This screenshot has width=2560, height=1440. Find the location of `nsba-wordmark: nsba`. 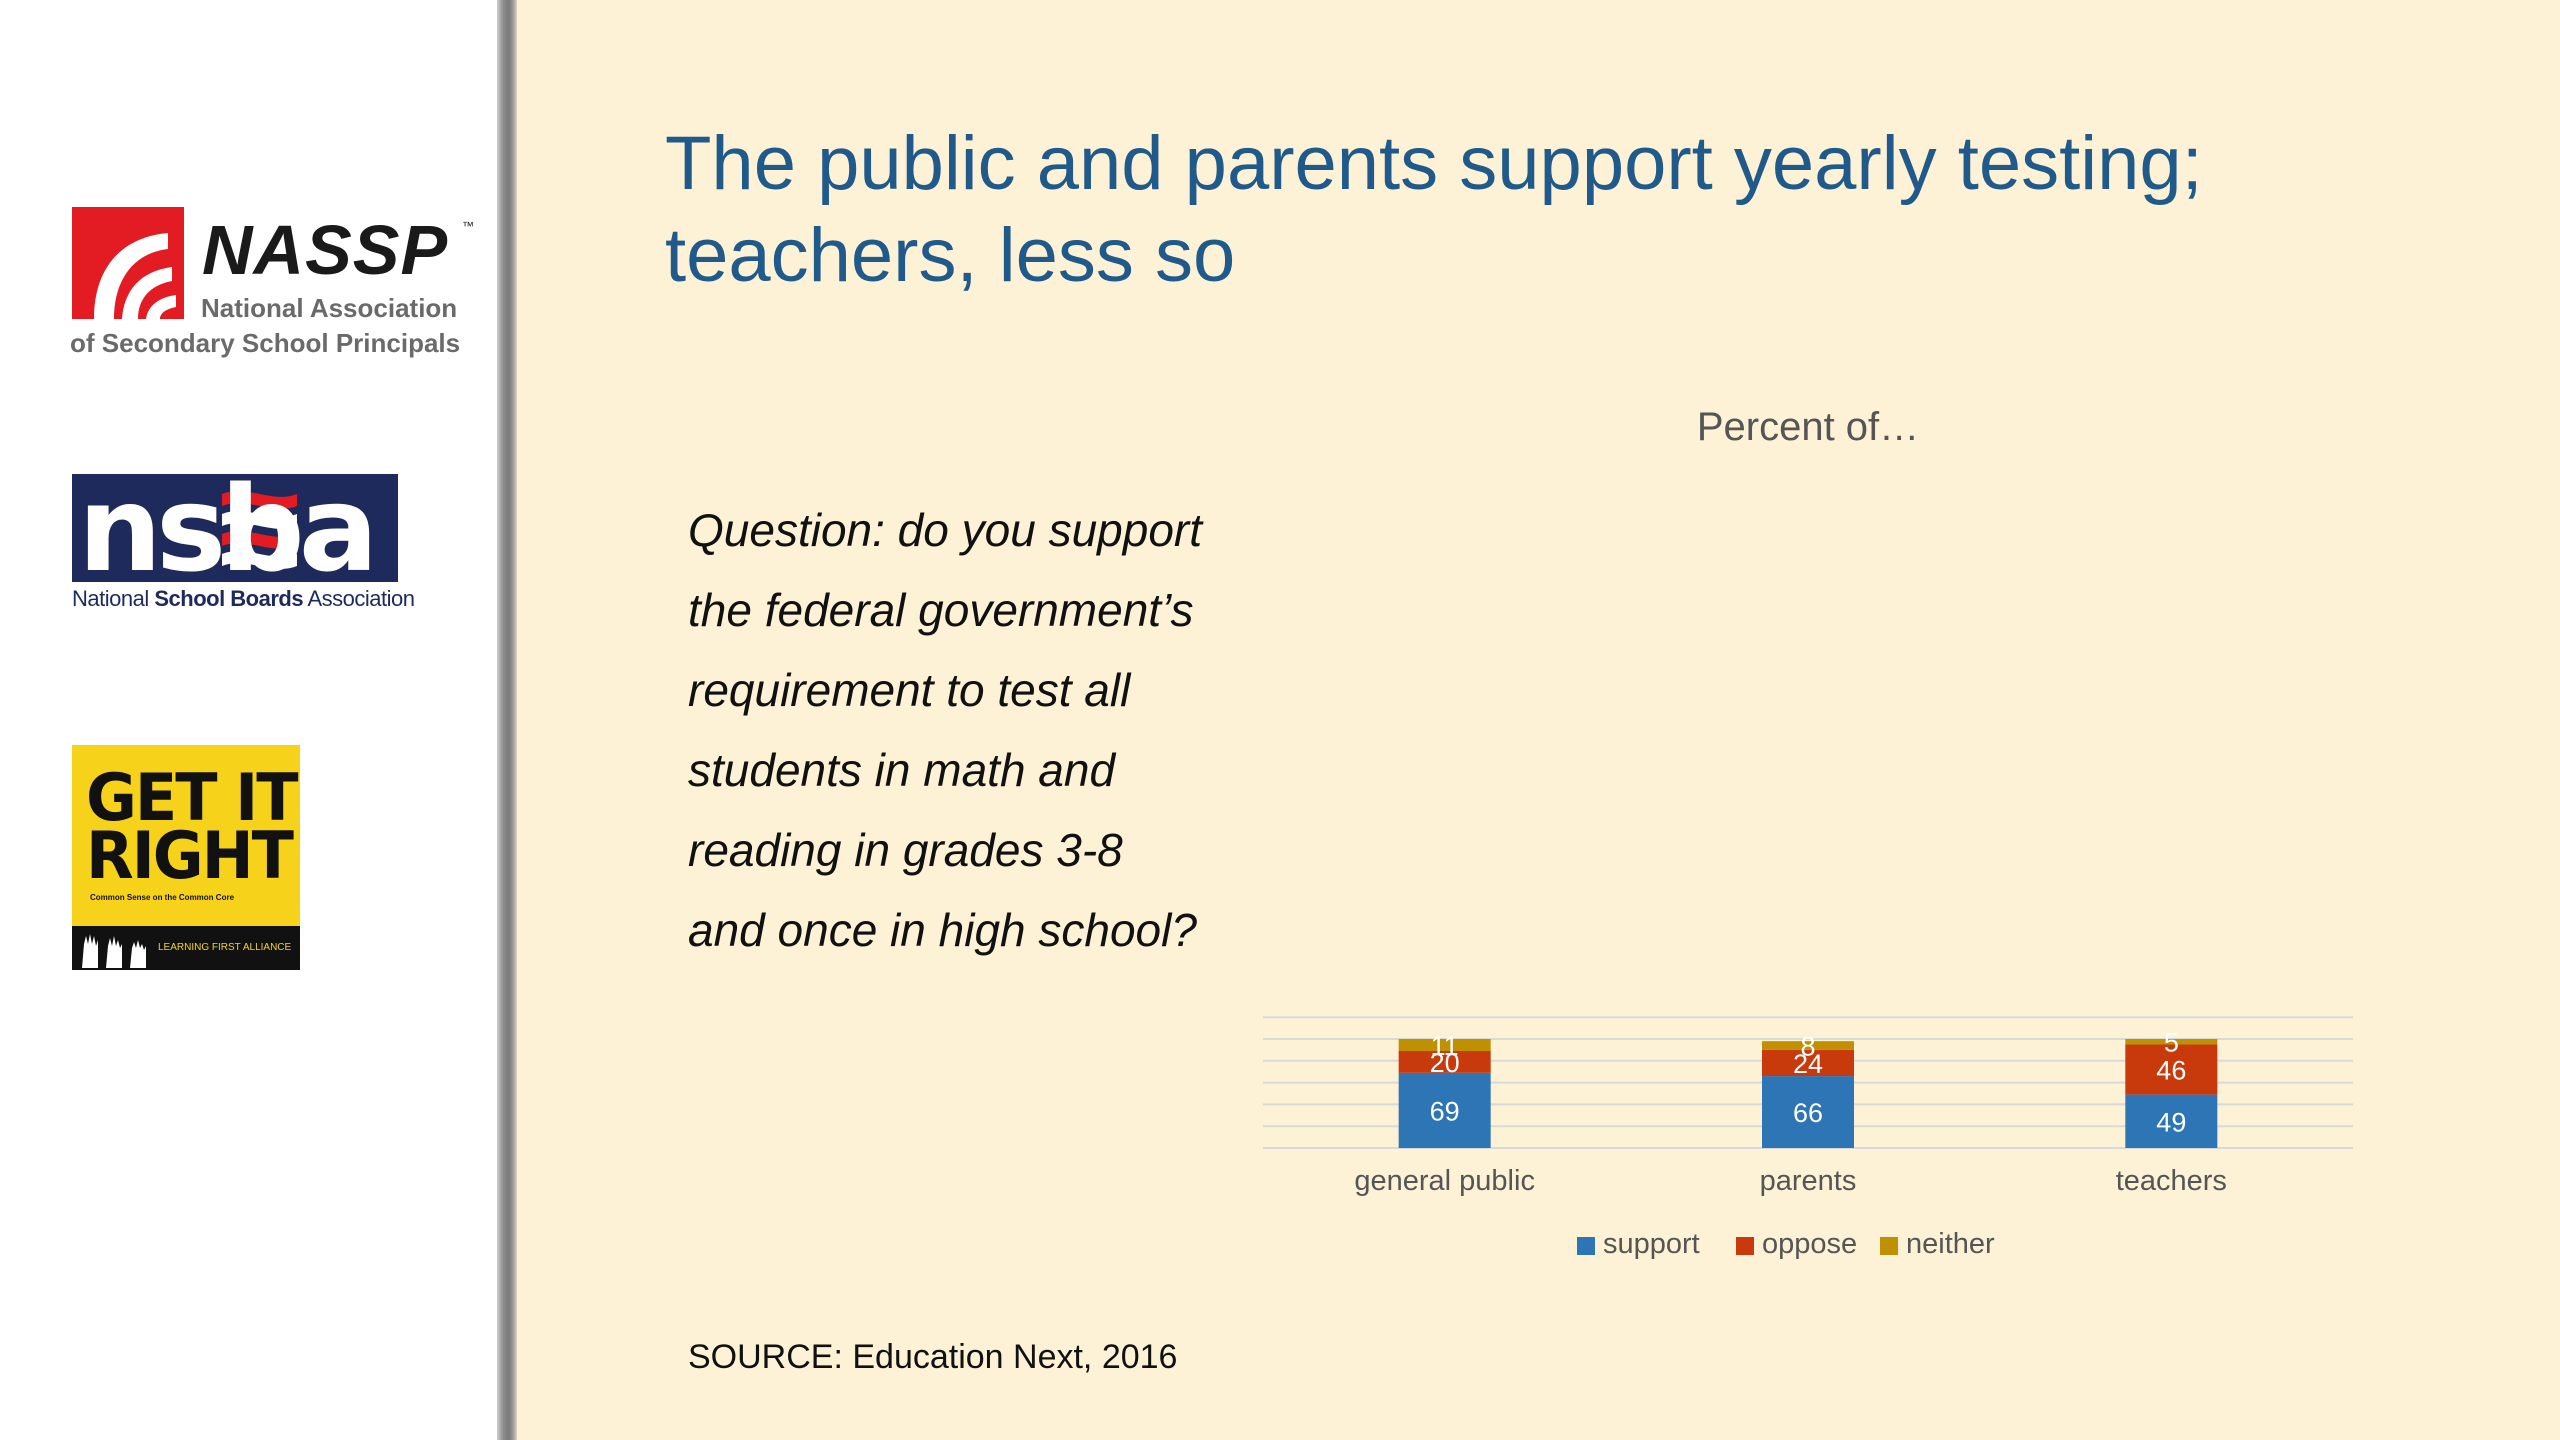

nsba-wordmark: nsba is located at coordinates (235, 528).